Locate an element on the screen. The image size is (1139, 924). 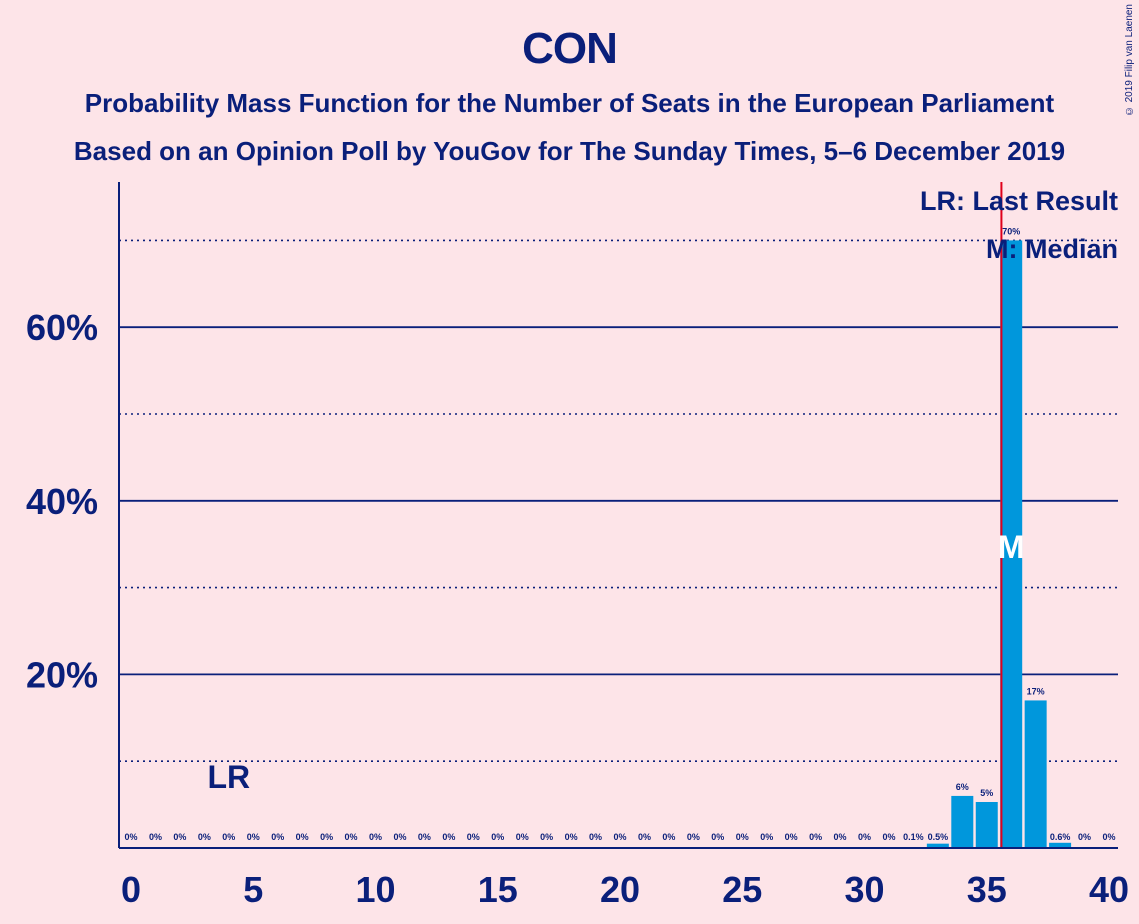
y-tick-label: 60% is located at coordinates (62, 327).